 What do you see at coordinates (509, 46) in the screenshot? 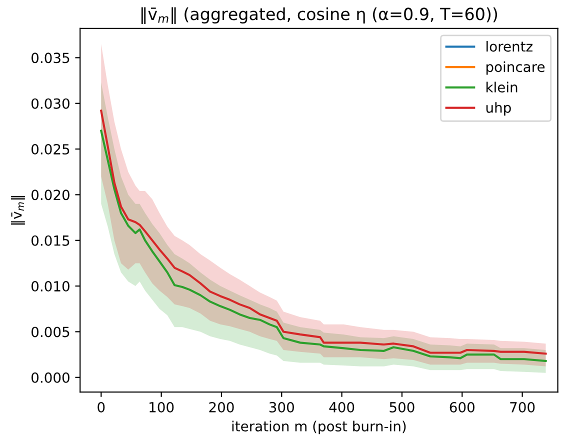
I see `legend-label: lorentz` at bounding box center [509, 46].